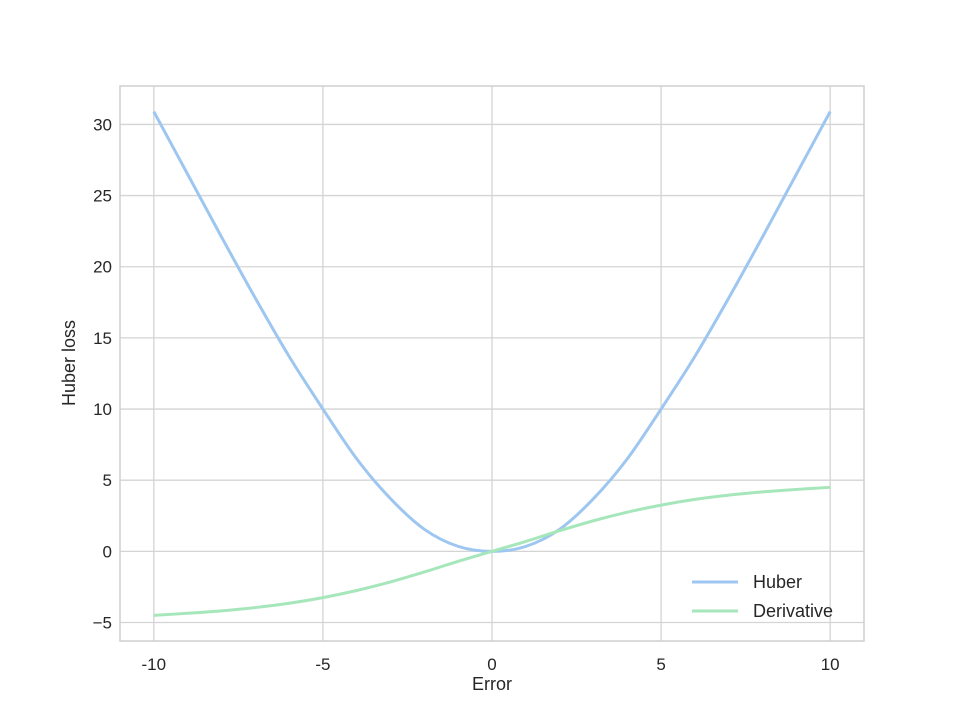 The height and width of the screenshot is (720, 960). I want to click on y-tick-label: 0, so click(107, 551).